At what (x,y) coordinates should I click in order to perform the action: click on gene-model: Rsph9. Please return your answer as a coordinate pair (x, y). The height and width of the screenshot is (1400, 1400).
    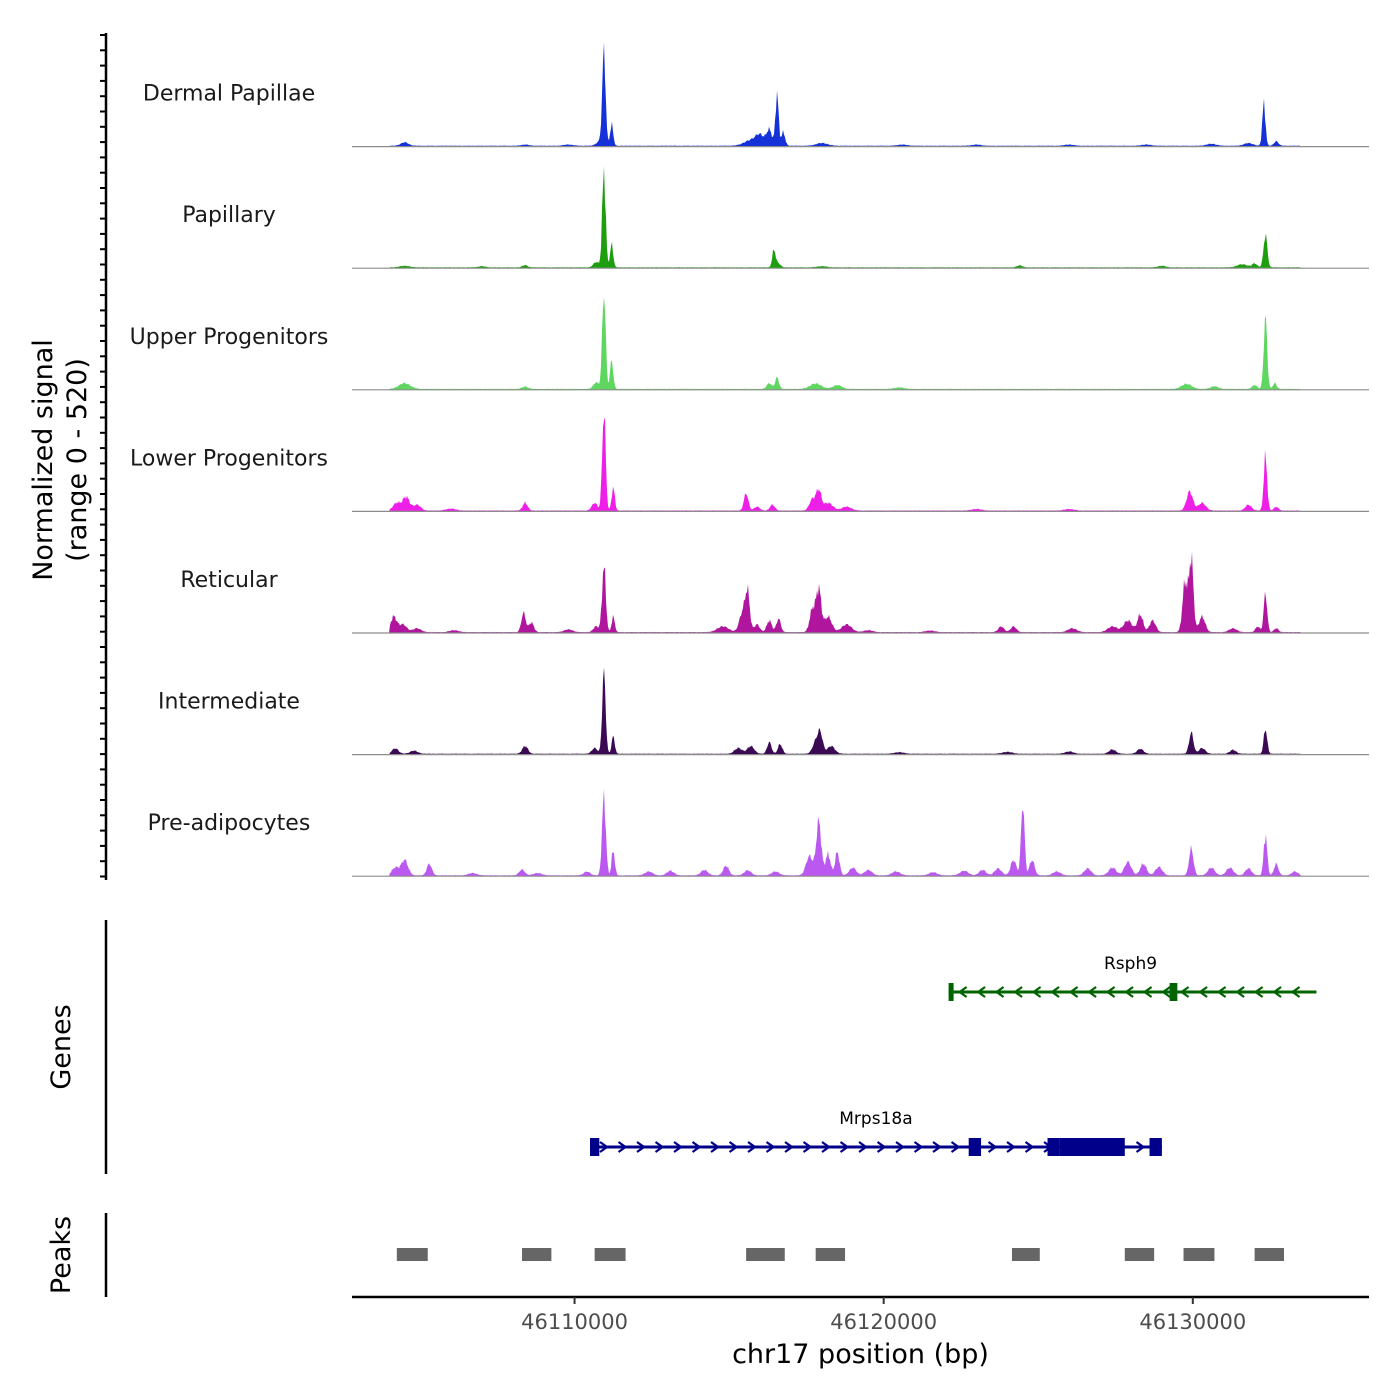
    Looking at the image, I should click on (1132, 977).